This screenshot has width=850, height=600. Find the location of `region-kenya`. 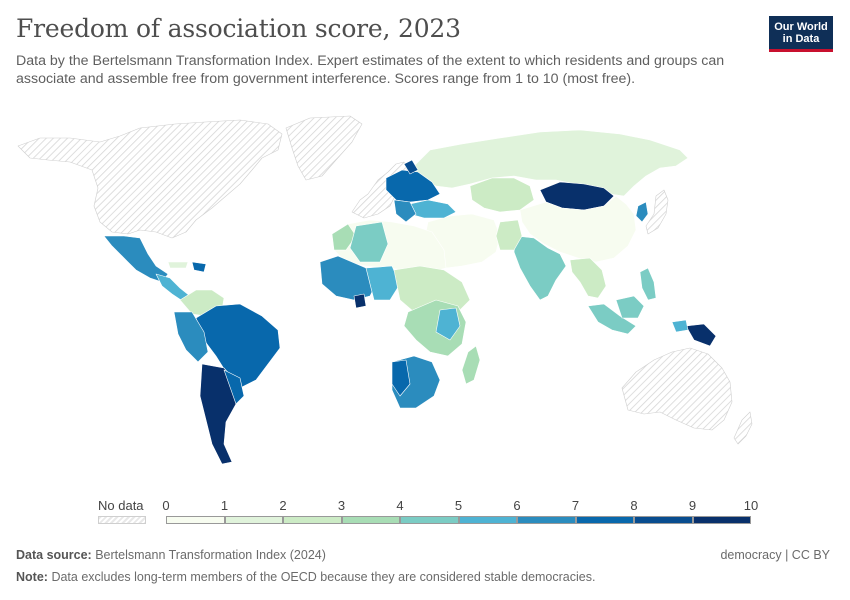

region-kenya is located at coordinates (448, 324).